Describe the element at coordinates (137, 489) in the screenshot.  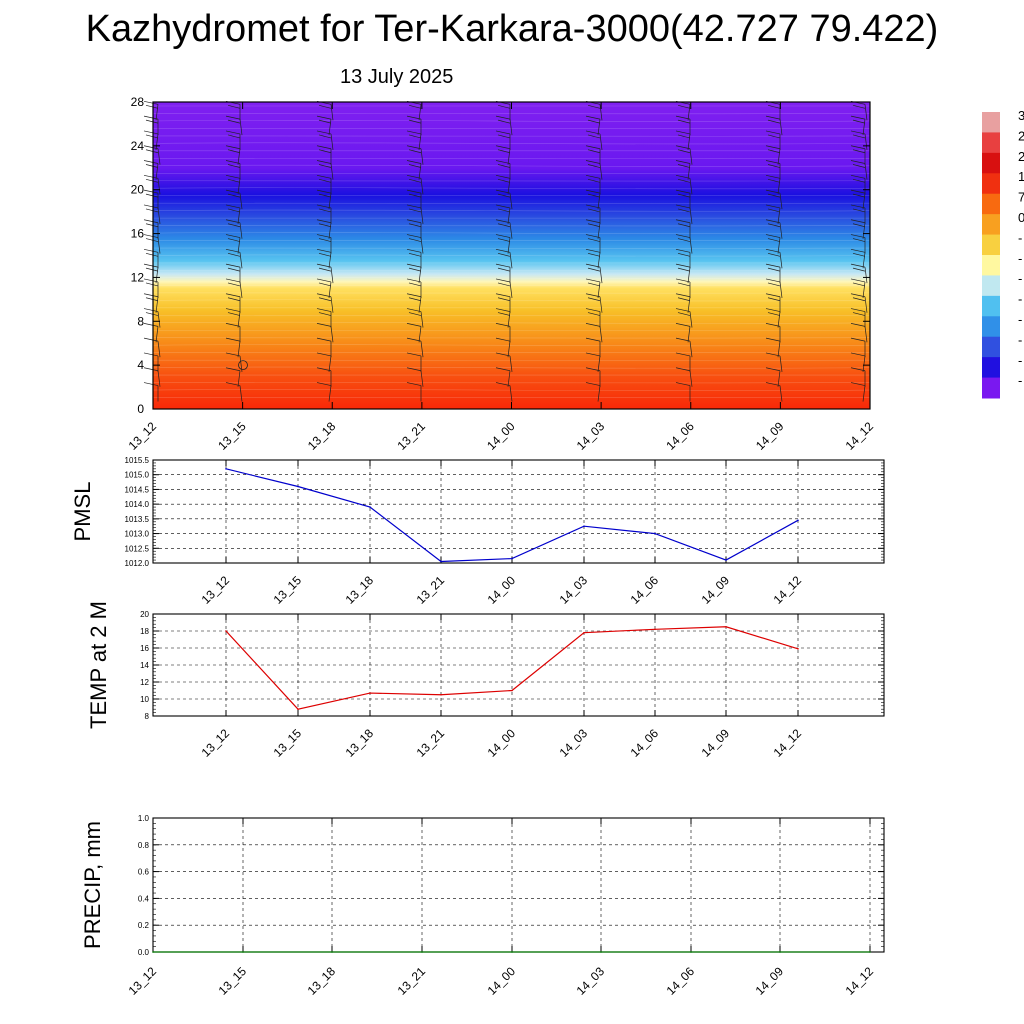
I see `y-tick-label: 1014.5` at that location.